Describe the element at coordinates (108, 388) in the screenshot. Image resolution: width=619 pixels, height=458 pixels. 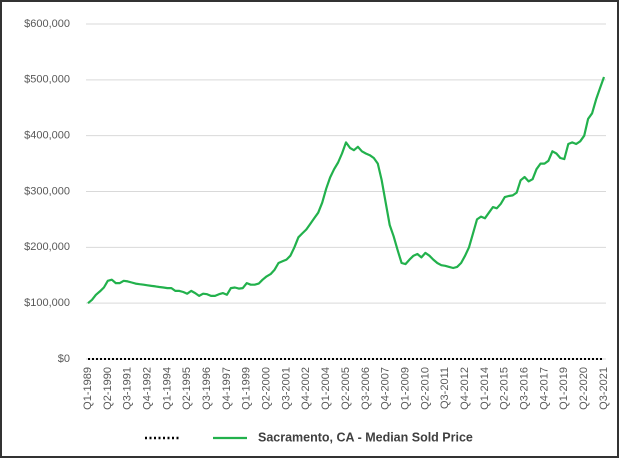
I see `x-tick-label: Q2-1990` at that location.